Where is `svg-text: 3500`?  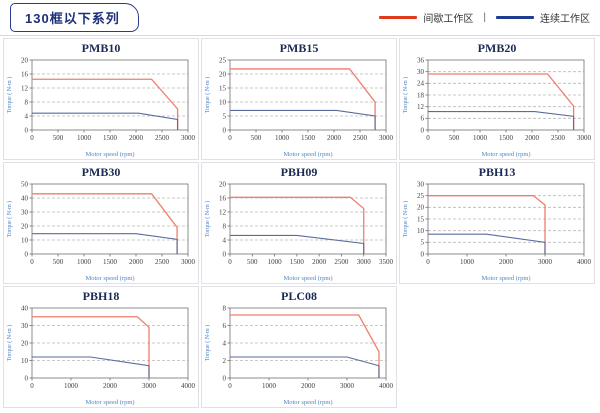 svg-text: 3500 is located at coordinates (386, 262).